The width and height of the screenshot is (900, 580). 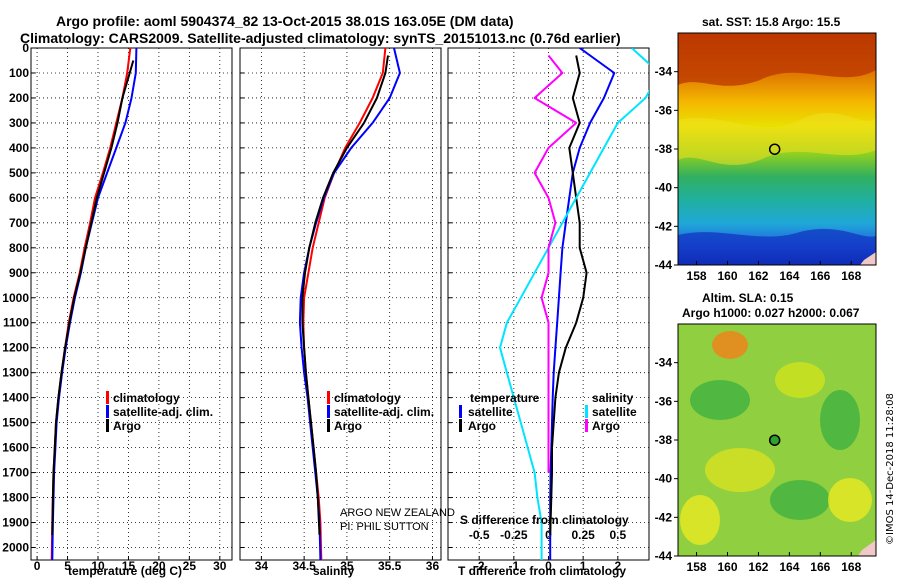 What do you see at coordinates (774, 440) in the screenshot?
I see `argo-location-marker` at bounding box center [774, 440].